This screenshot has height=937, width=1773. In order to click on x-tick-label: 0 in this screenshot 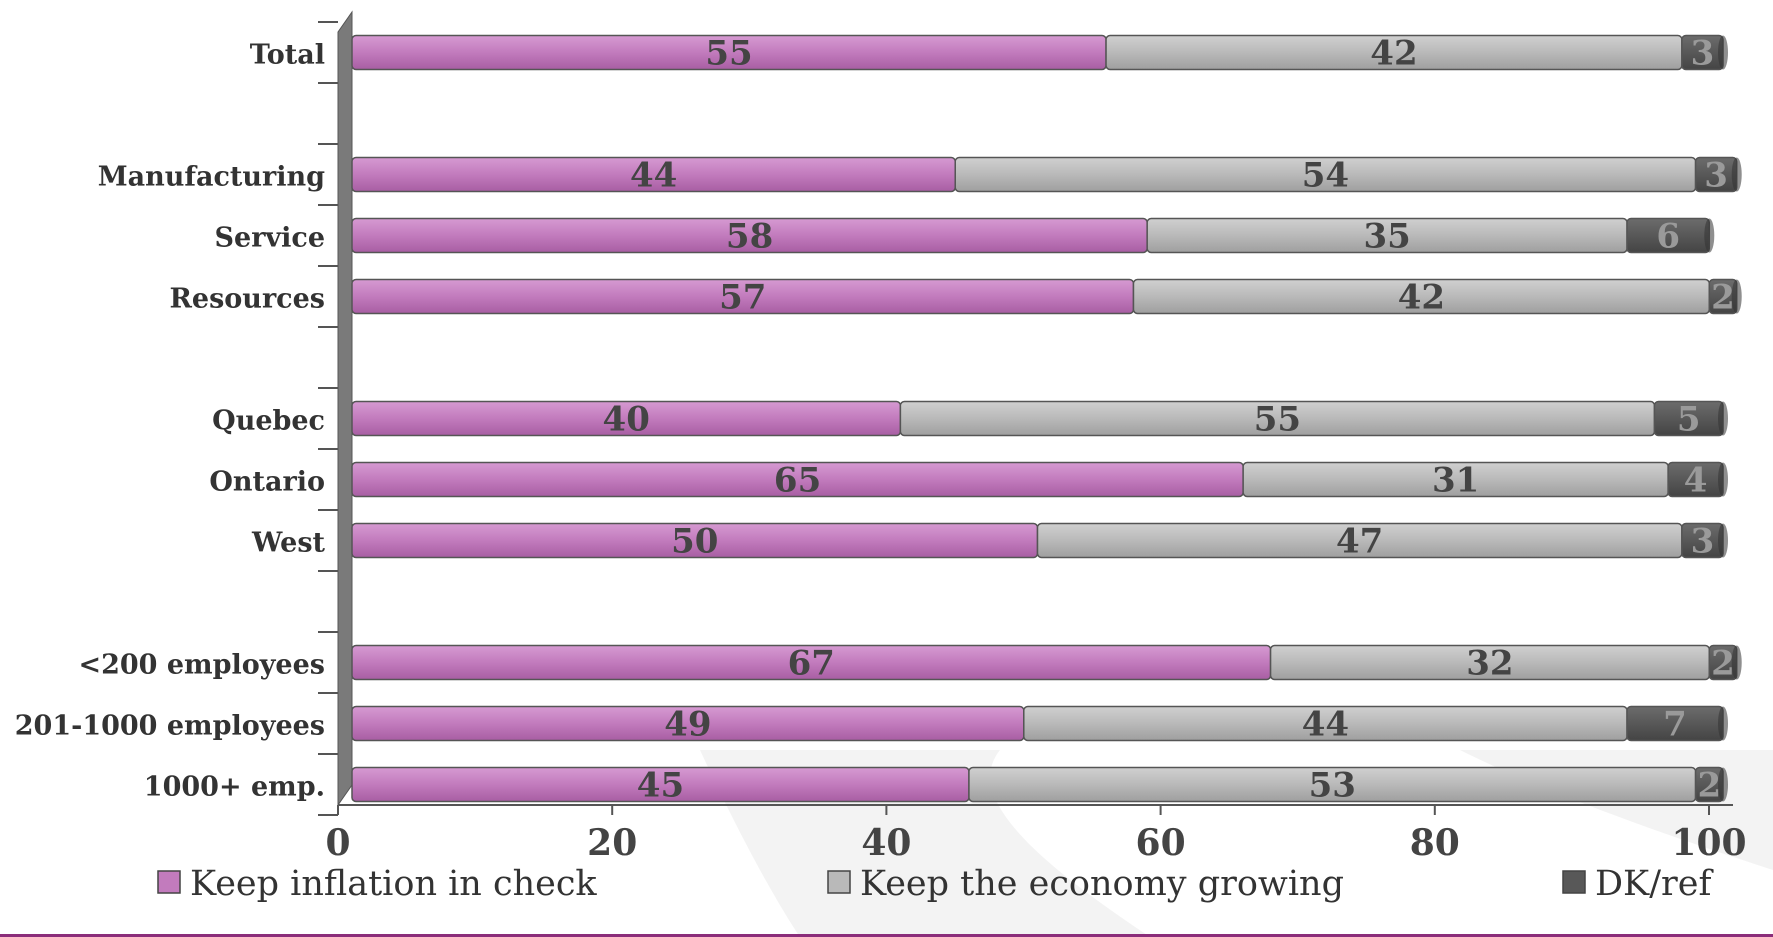, I will do `click(337, 843)`.